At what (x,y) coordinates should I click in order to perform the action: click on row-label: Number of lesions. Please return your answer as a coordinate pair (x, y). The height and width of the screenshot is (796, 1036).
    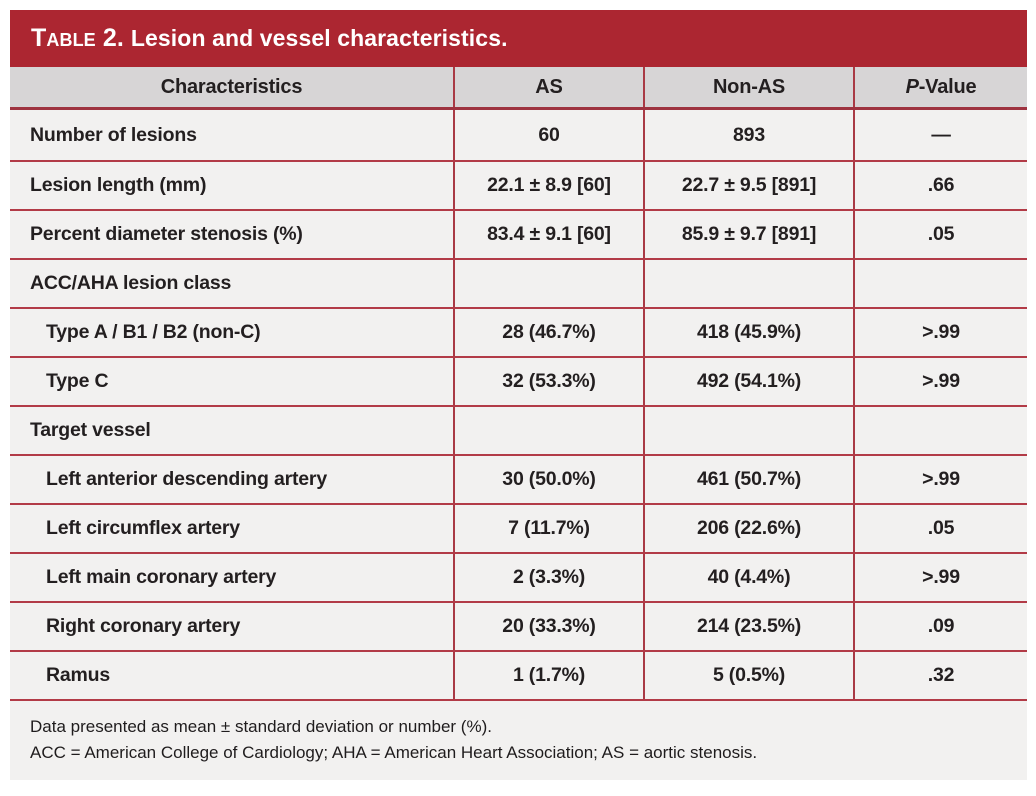
    Looking at the image, I should click on (232, 135).